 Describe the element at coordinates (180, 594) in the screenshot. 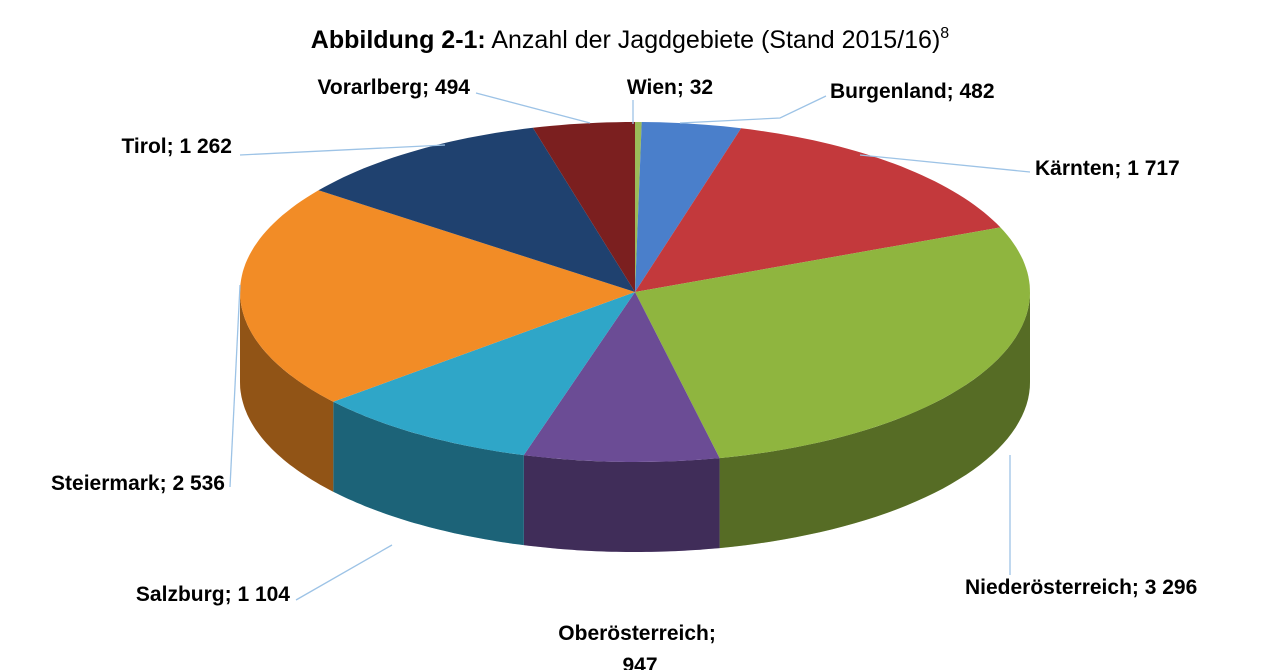

I see `label-category: Salzburg` at that location.